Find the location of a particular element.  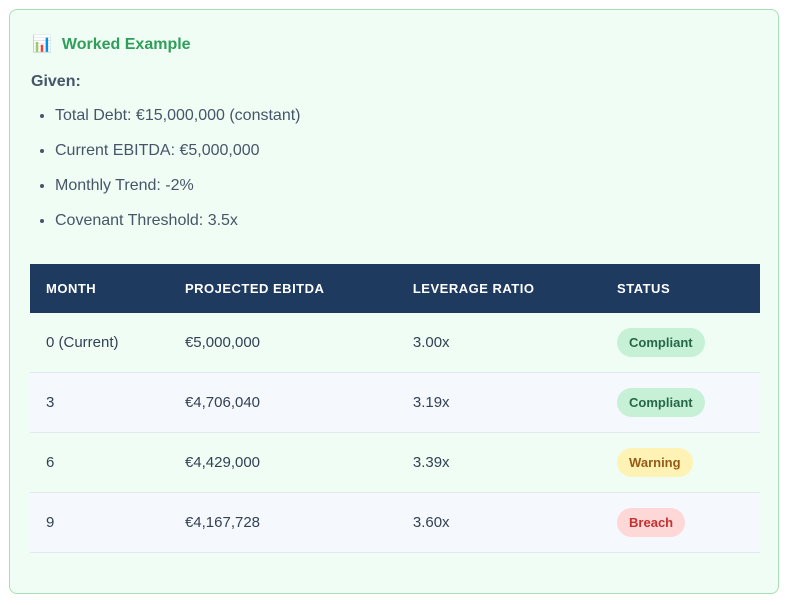

cell: 3.39x is located at coordinates (499, 462).